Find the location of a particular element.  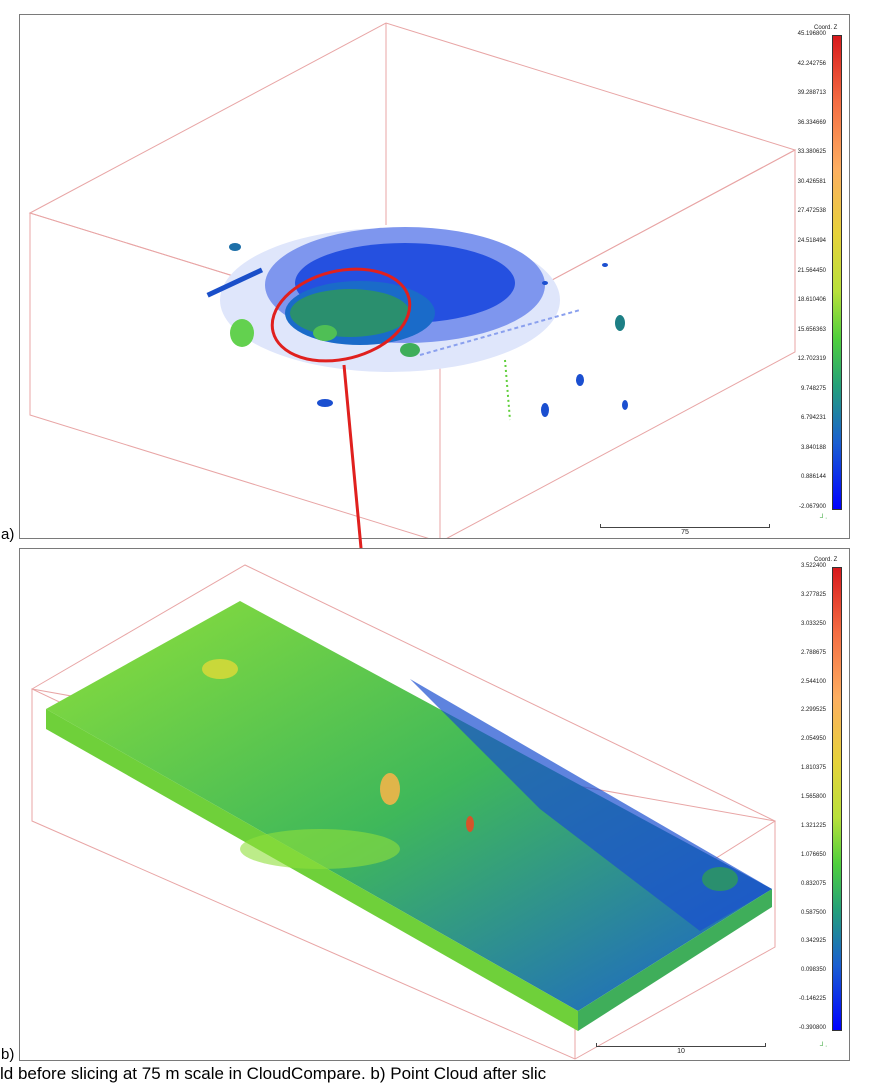

panel-a-label: a) is located at coordinates (8, 534).